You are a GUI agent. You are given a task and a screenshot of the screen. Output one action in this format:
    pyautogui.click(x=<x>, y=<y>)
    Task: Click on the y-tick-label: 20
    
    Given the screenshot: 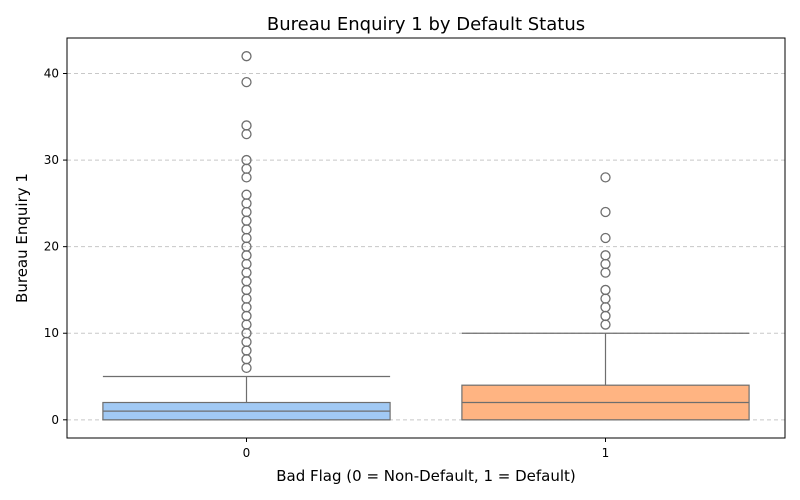 What is the action you would take?
    pyautogui.click(x=51, y=247)
    